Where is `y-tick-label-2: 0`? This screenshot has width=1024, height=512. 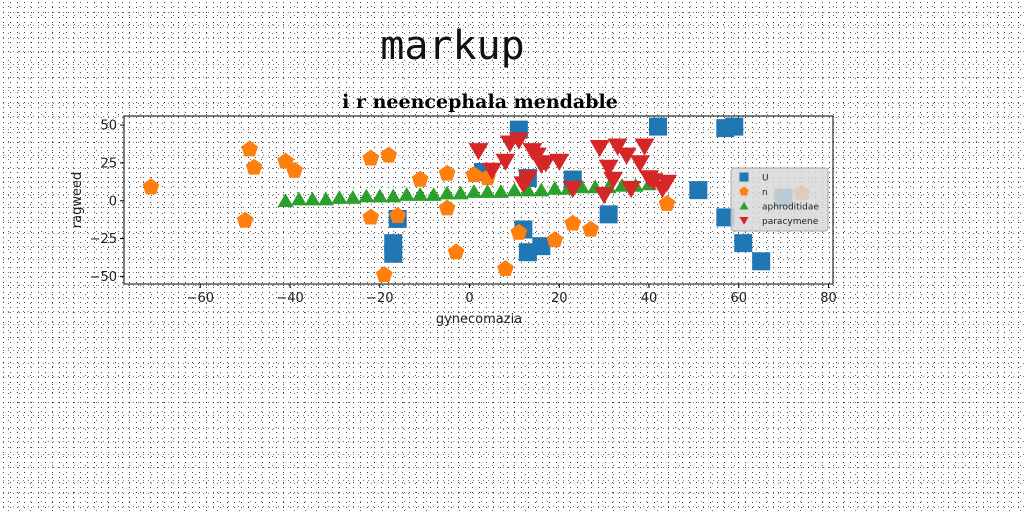
y-tick-label-2: 0 is located at coordinates (113, 201).